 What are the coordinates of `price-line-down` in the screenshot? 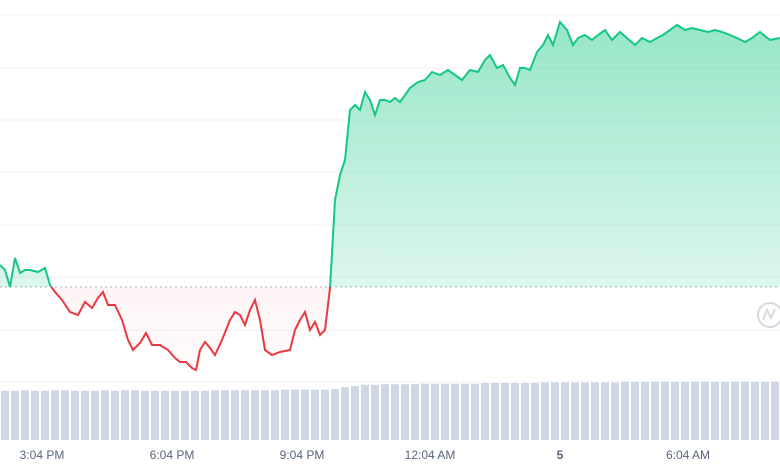 It's located at (170, 329).